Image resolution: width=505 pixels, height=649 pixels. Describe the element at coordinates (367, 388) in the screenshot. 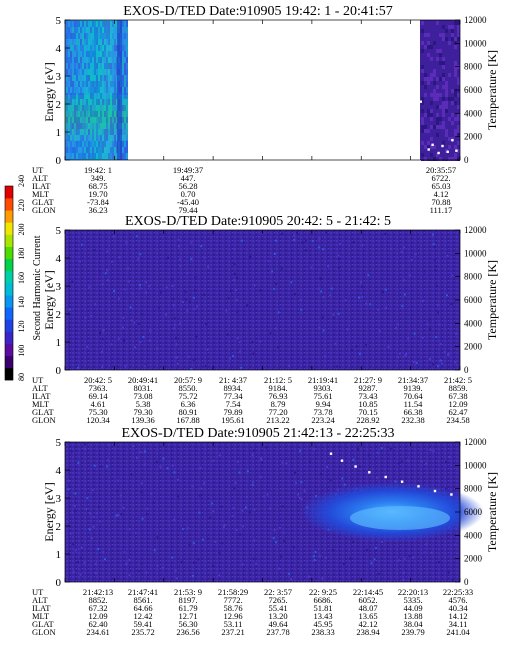

I see `table-cell: 9287.` at that location.